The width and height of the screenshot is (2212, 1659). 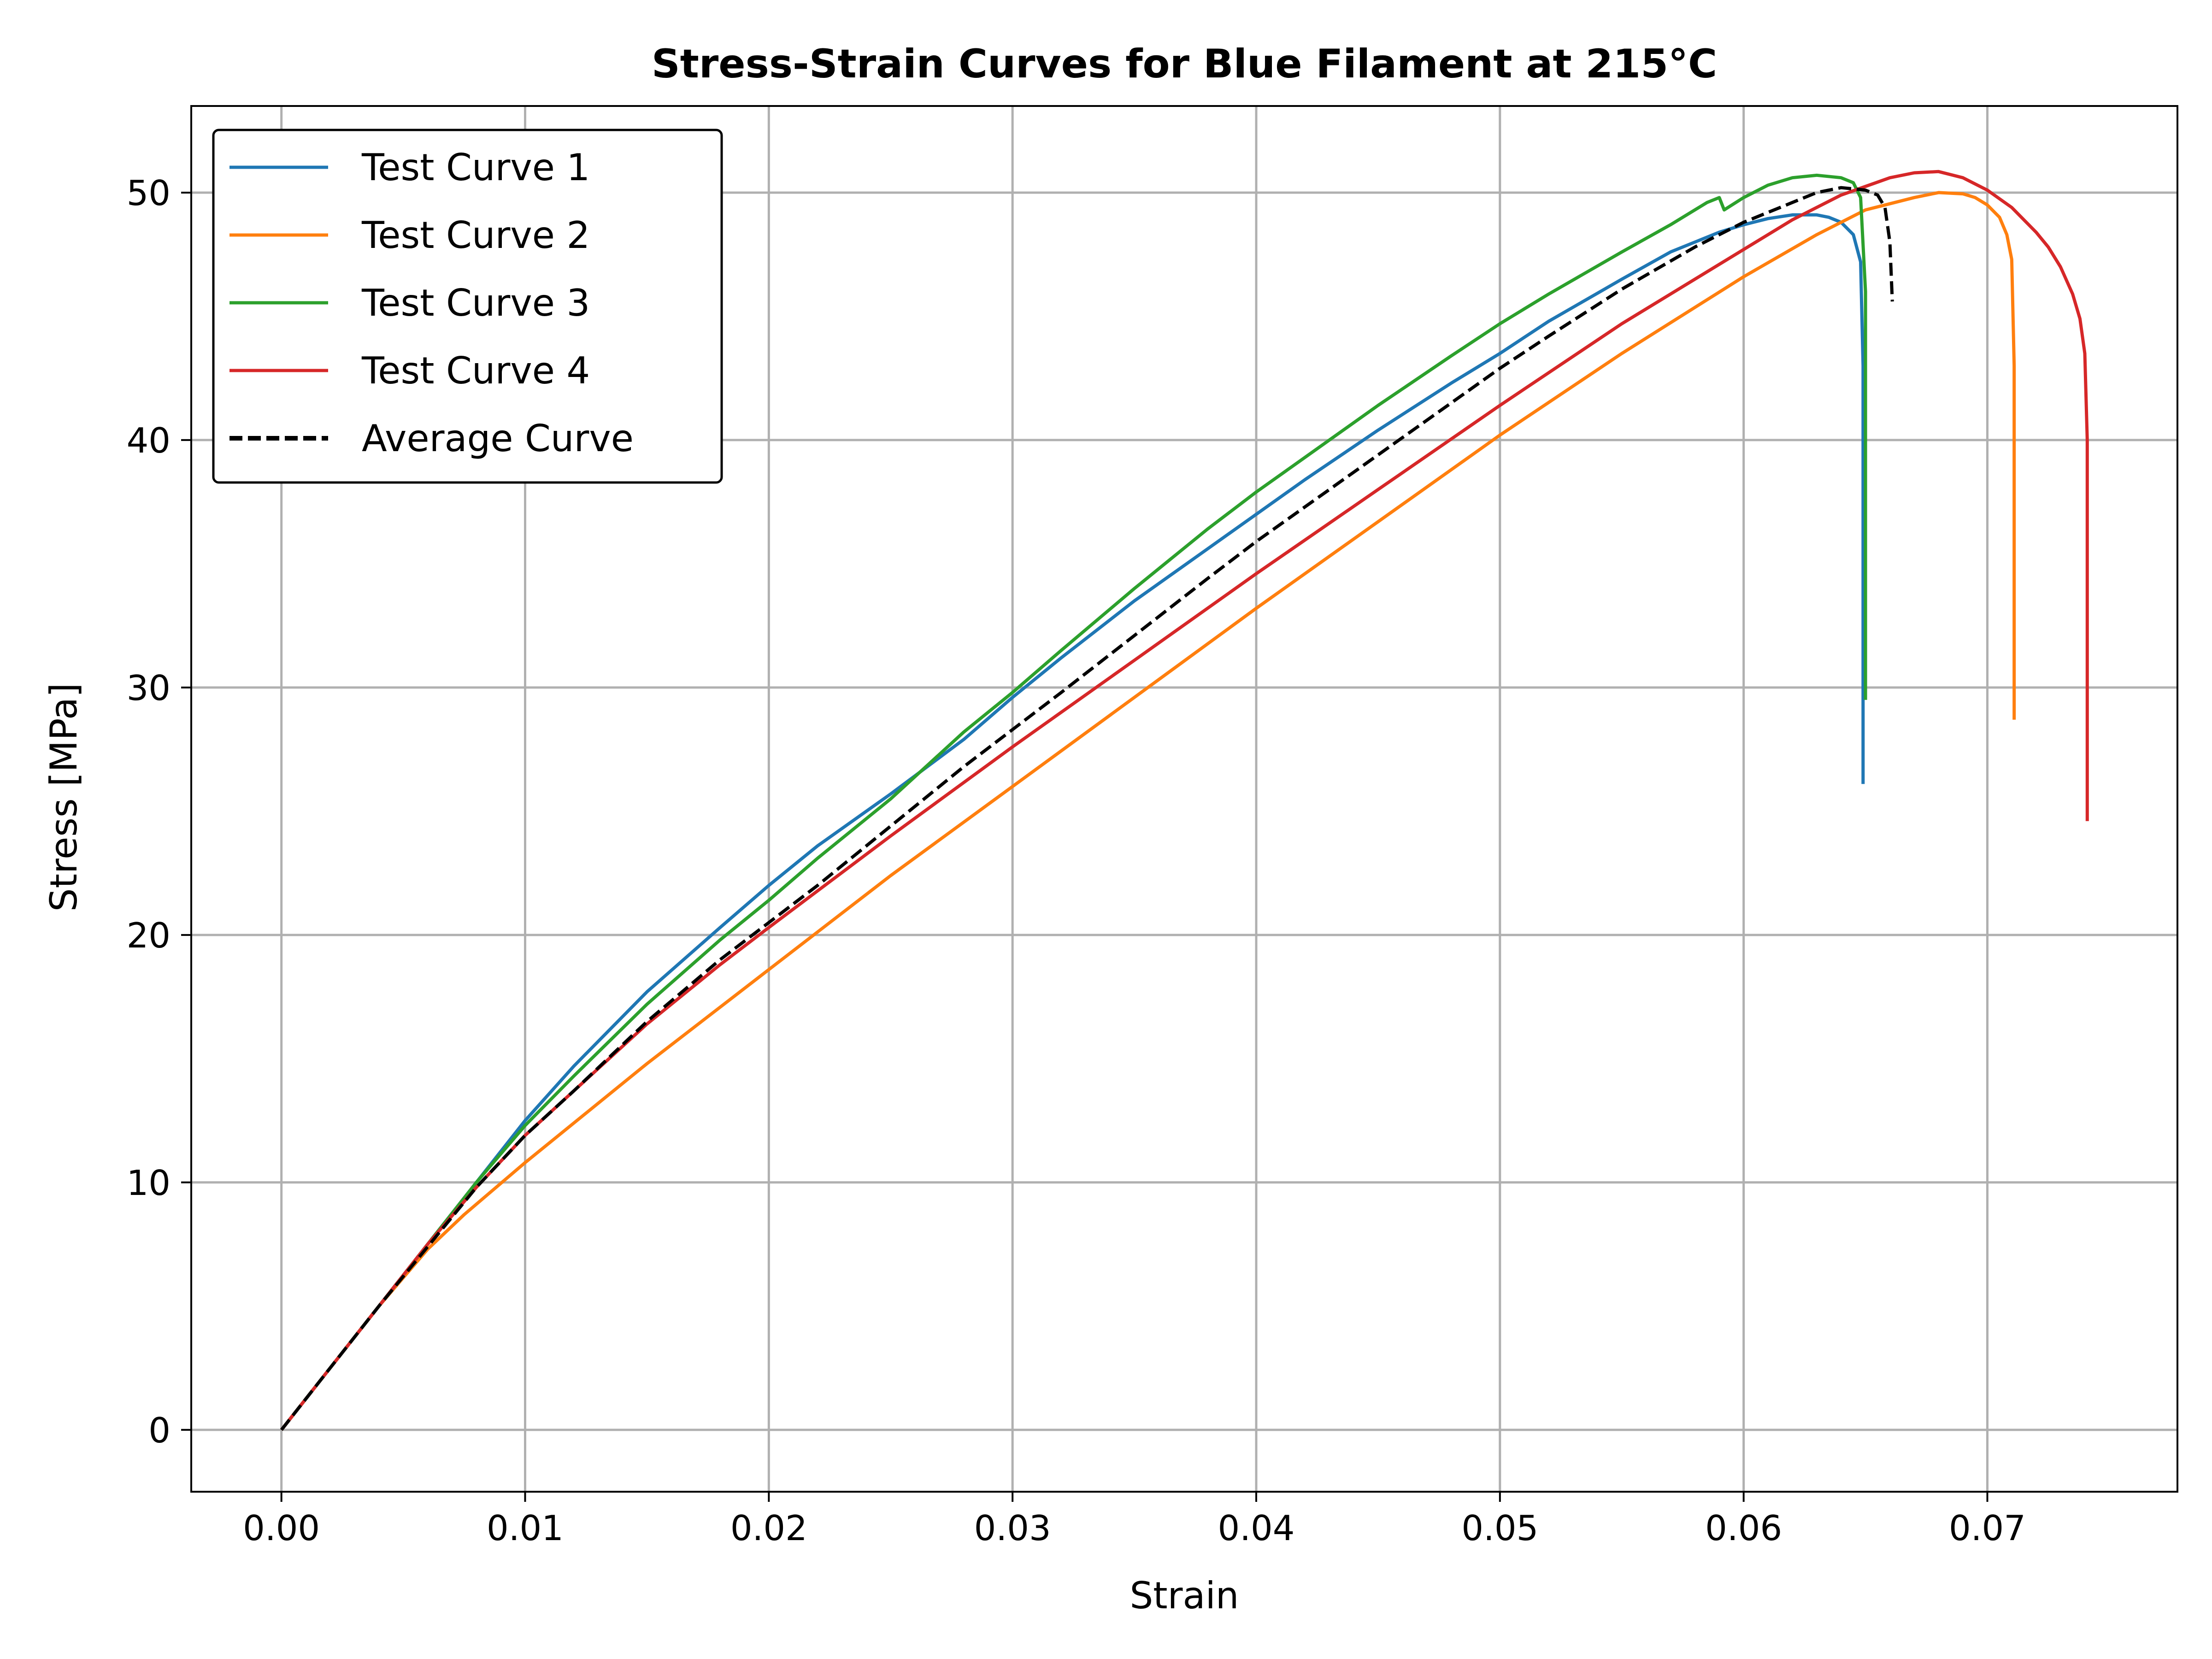 I want to click on y-tick-label: 40, so click(x=149, y=440).